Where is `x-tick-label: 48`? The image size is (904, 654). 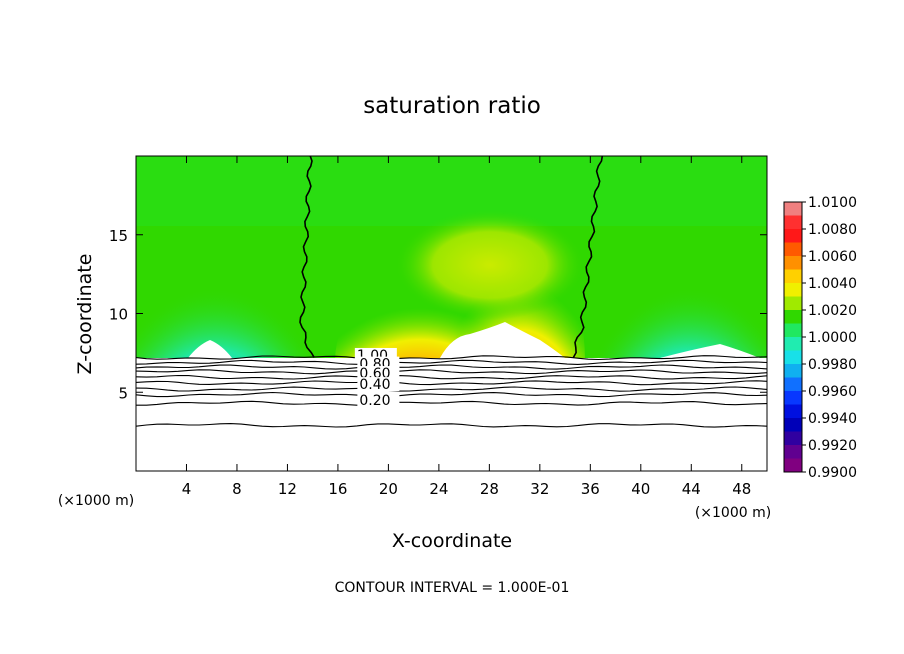 x-tick-label: 48 is located at coordinates (741, 489).